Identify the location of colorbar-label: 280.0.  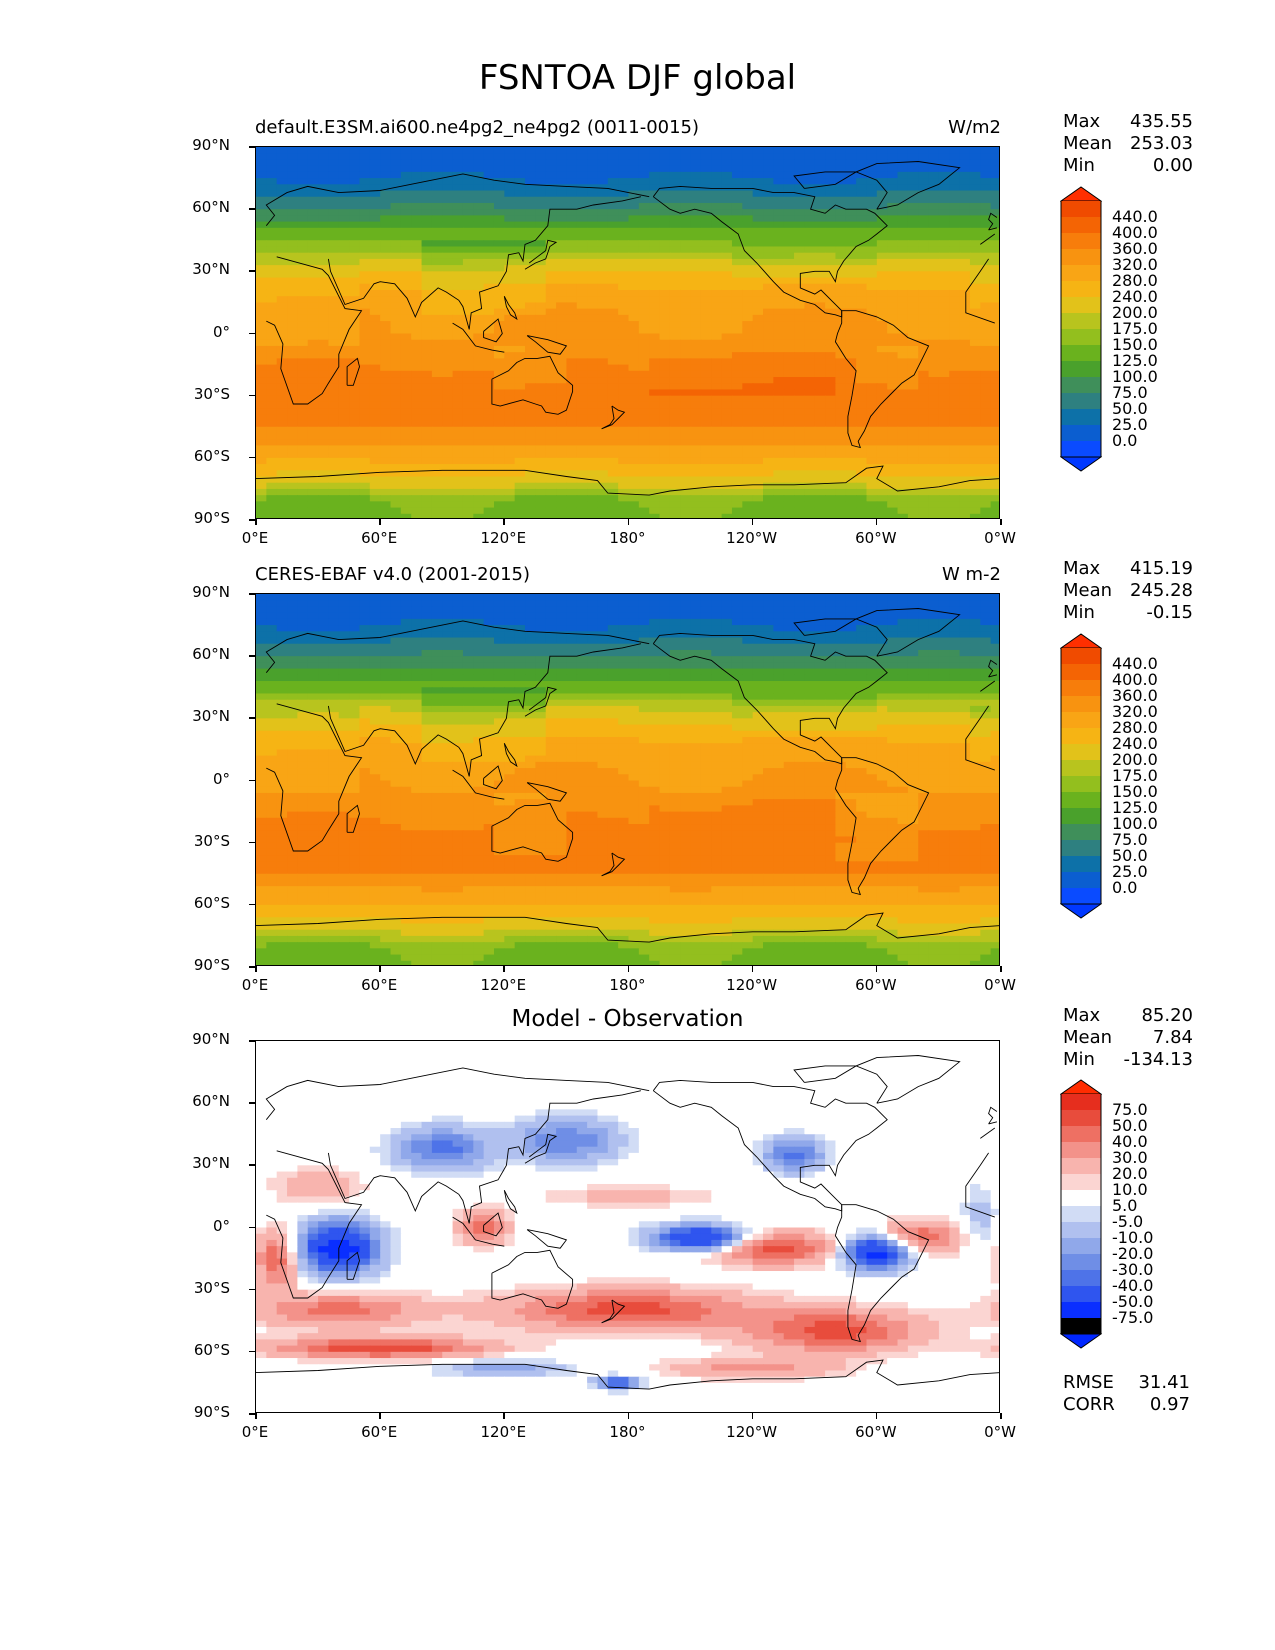
(1135, 280).